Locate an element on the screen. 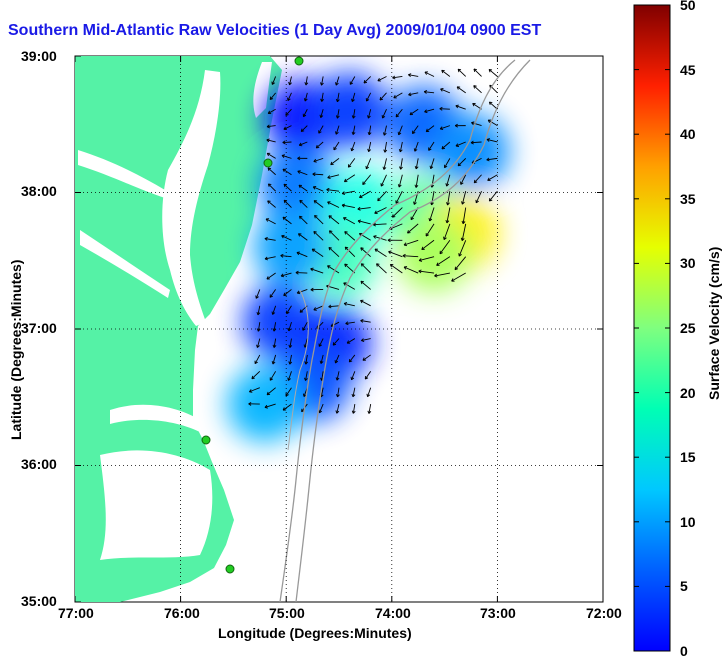 This screenshot has height=659, width=724. colorbar is located at coordinates (652, 328).